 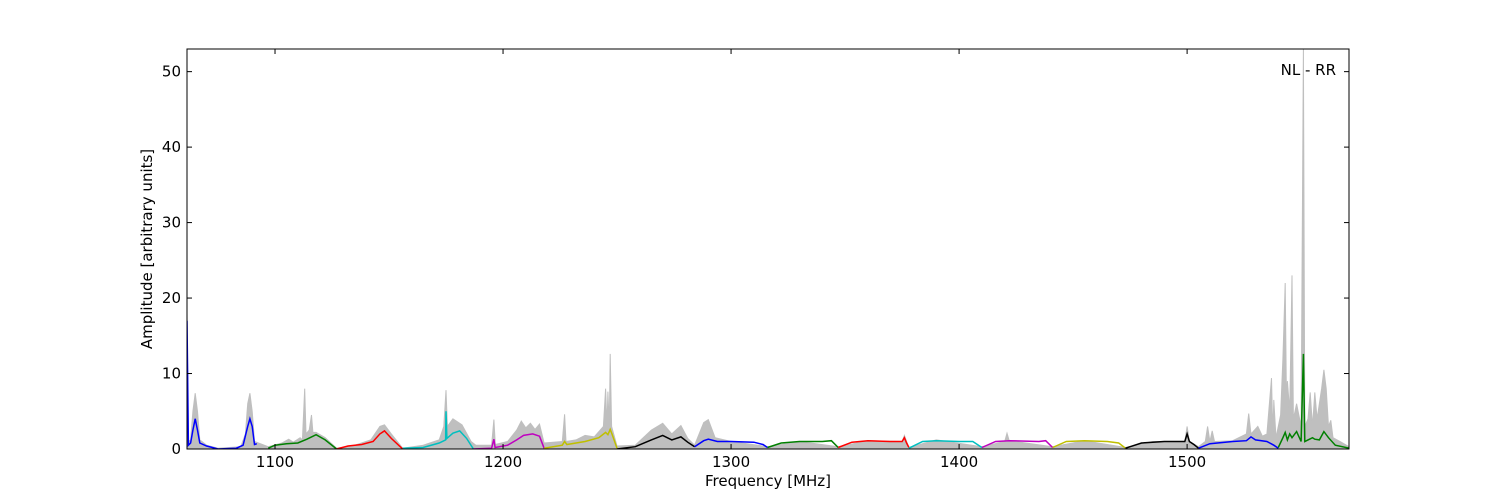 I want to click on y-tick-label: 0, so click(x=176, y=449).